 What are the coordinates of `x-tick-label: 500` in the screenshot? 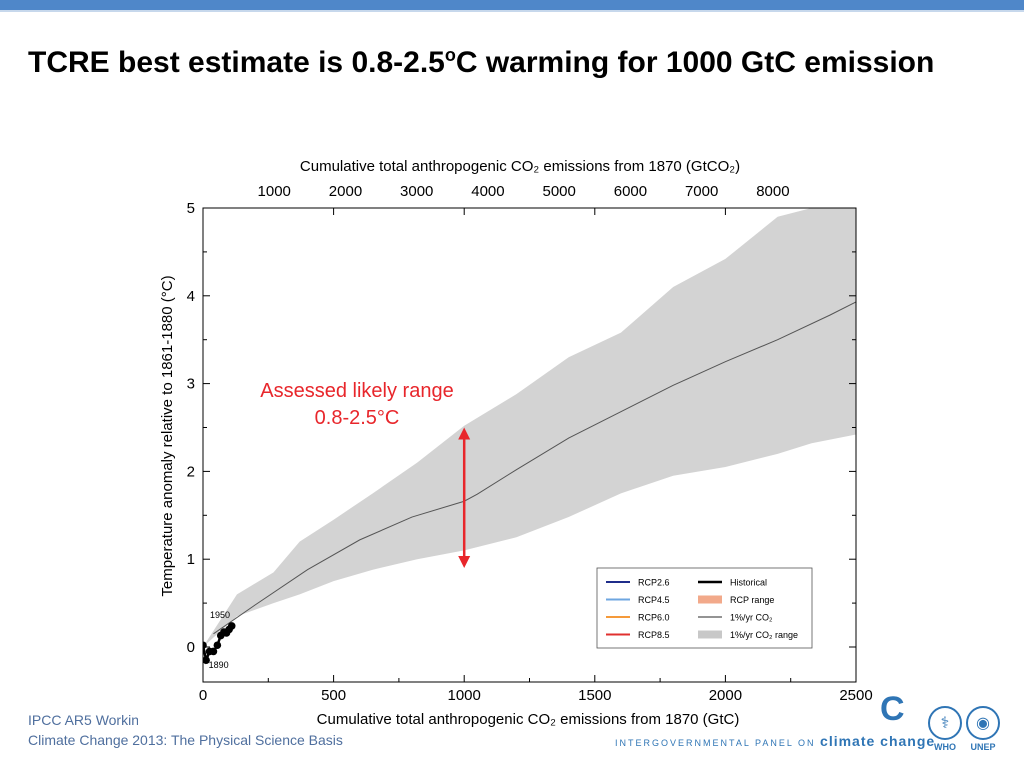 It's located at (333, 695).